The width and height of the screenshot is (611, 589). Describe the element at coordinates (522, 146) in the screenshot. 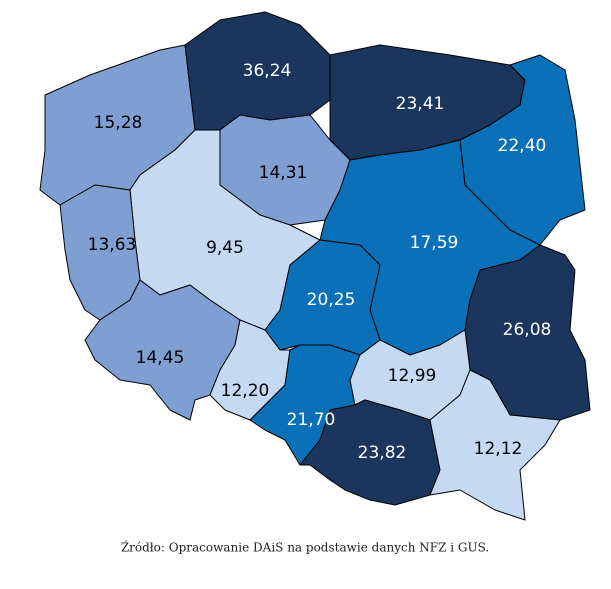

I see `value-label: 22,40` at that location.